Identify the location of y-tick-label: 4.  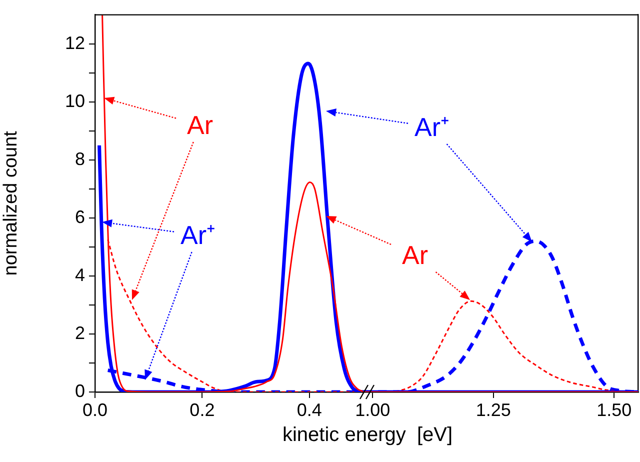
(79, 274).